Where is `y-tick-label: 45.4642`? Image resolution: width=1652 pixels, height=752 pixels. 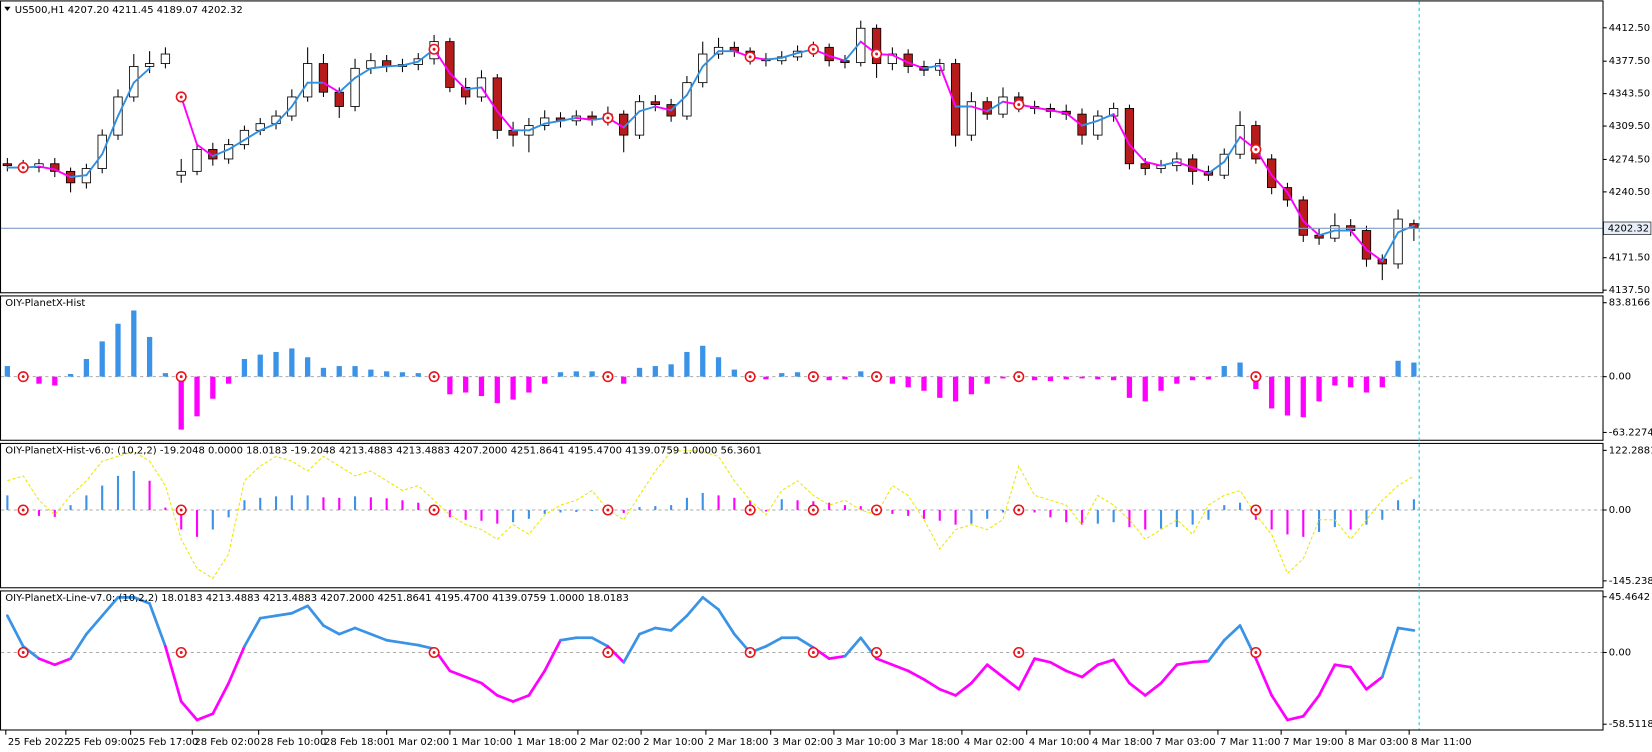 y-tick-label: 45.4642 is located at coordinates (1629, 597).